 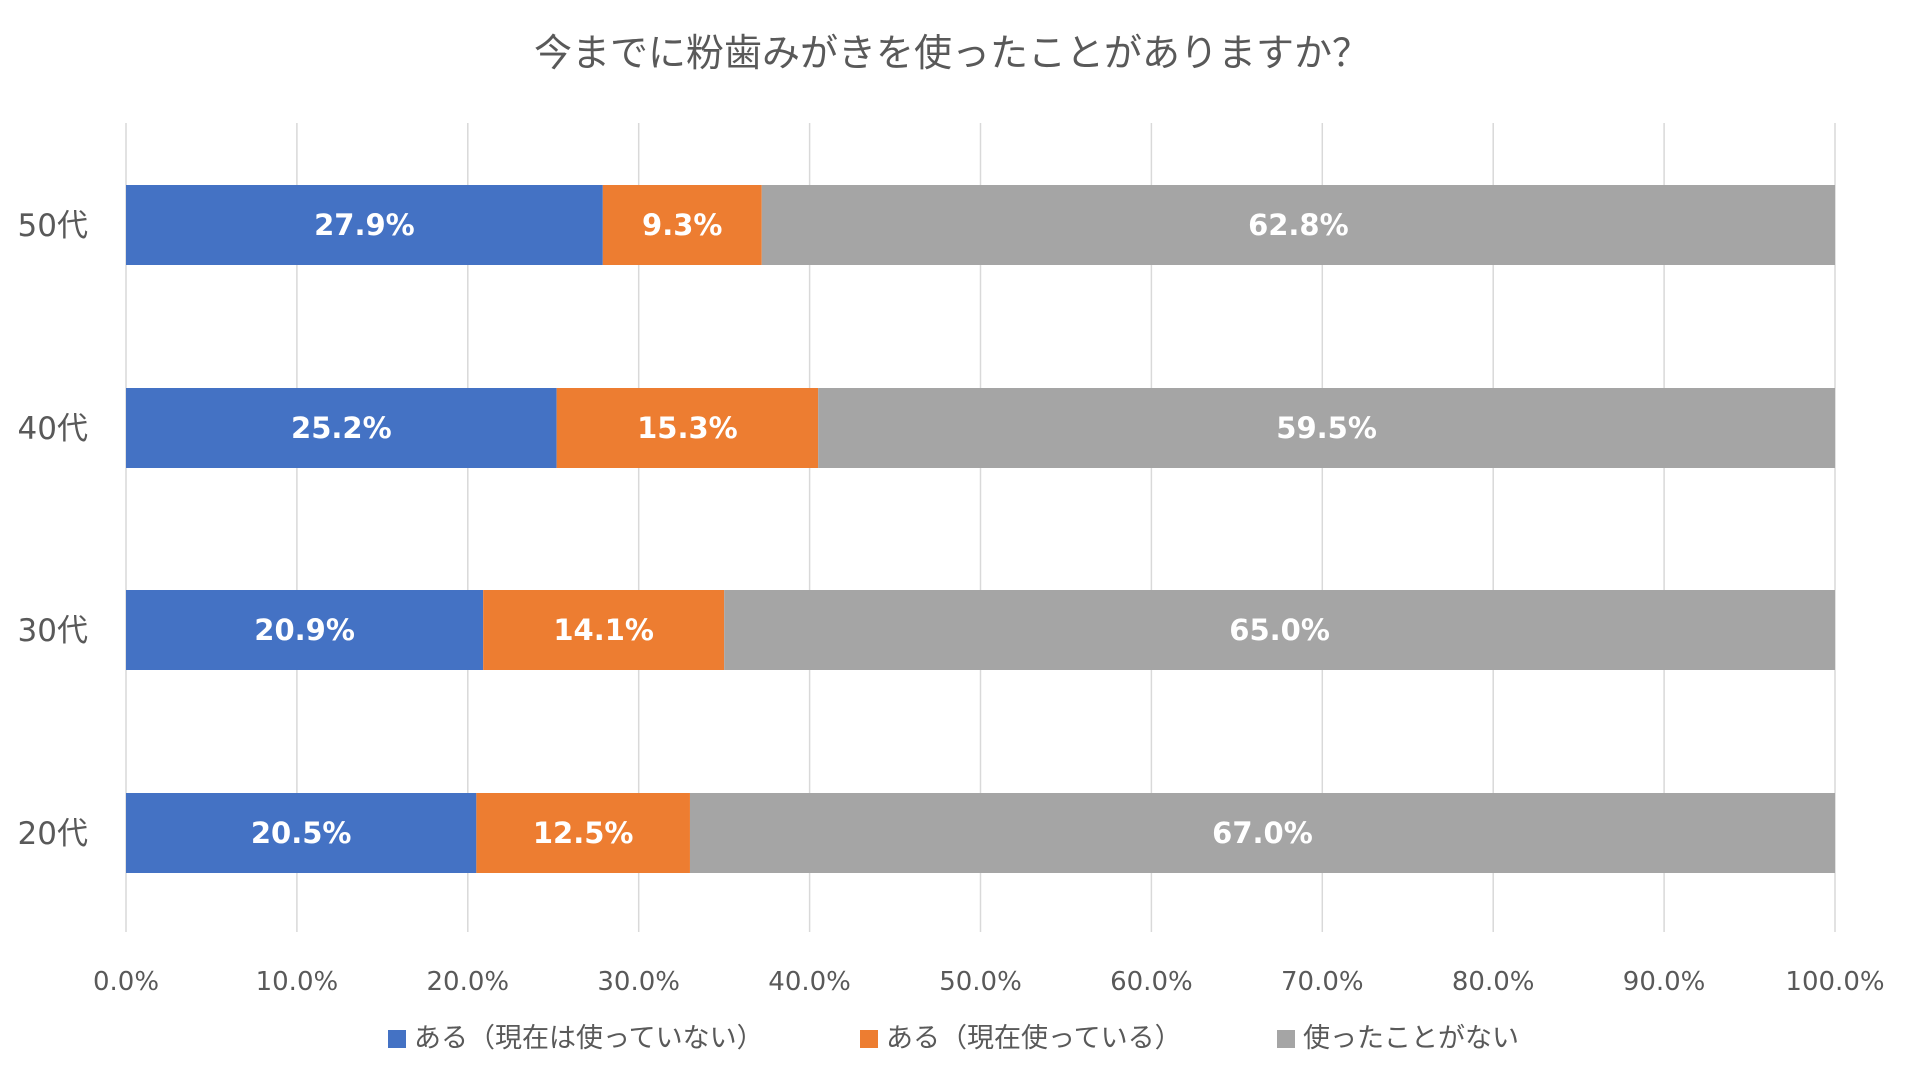 What do you see at coordinates (1322, 982) in the screenshot?
I see `x-tick-label: 70.0%` at bounding box center [1322, 982].